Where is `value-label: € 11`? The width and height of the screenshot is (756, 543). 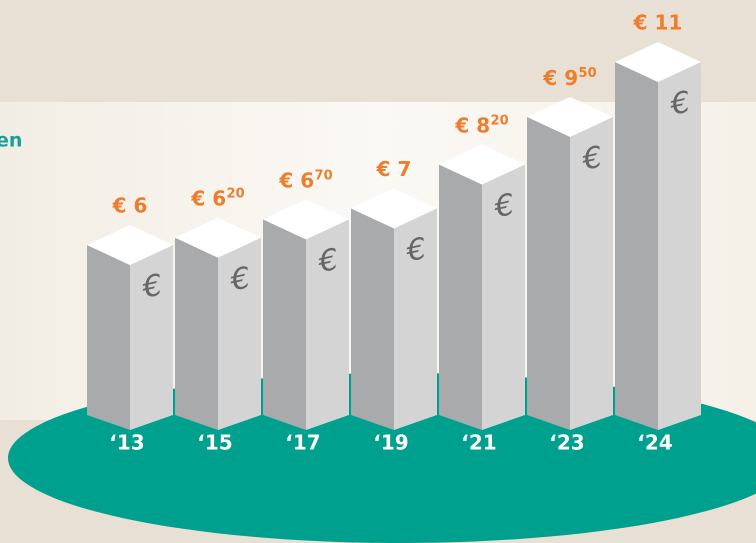
value-label: € 11 is located at coordinates (658, 23).